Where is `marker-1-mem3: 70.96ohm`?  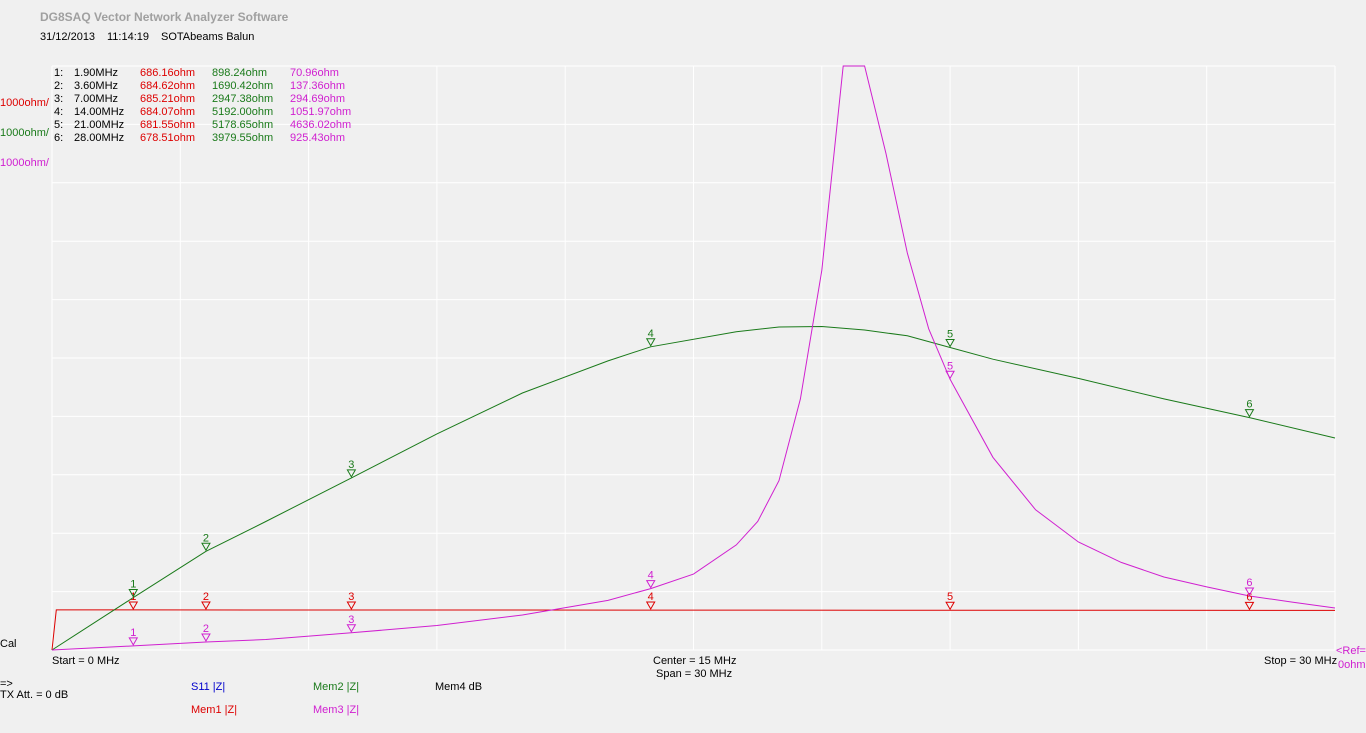 marker-1-mem3: 70.96ohm is located at coordinates (314, 73).